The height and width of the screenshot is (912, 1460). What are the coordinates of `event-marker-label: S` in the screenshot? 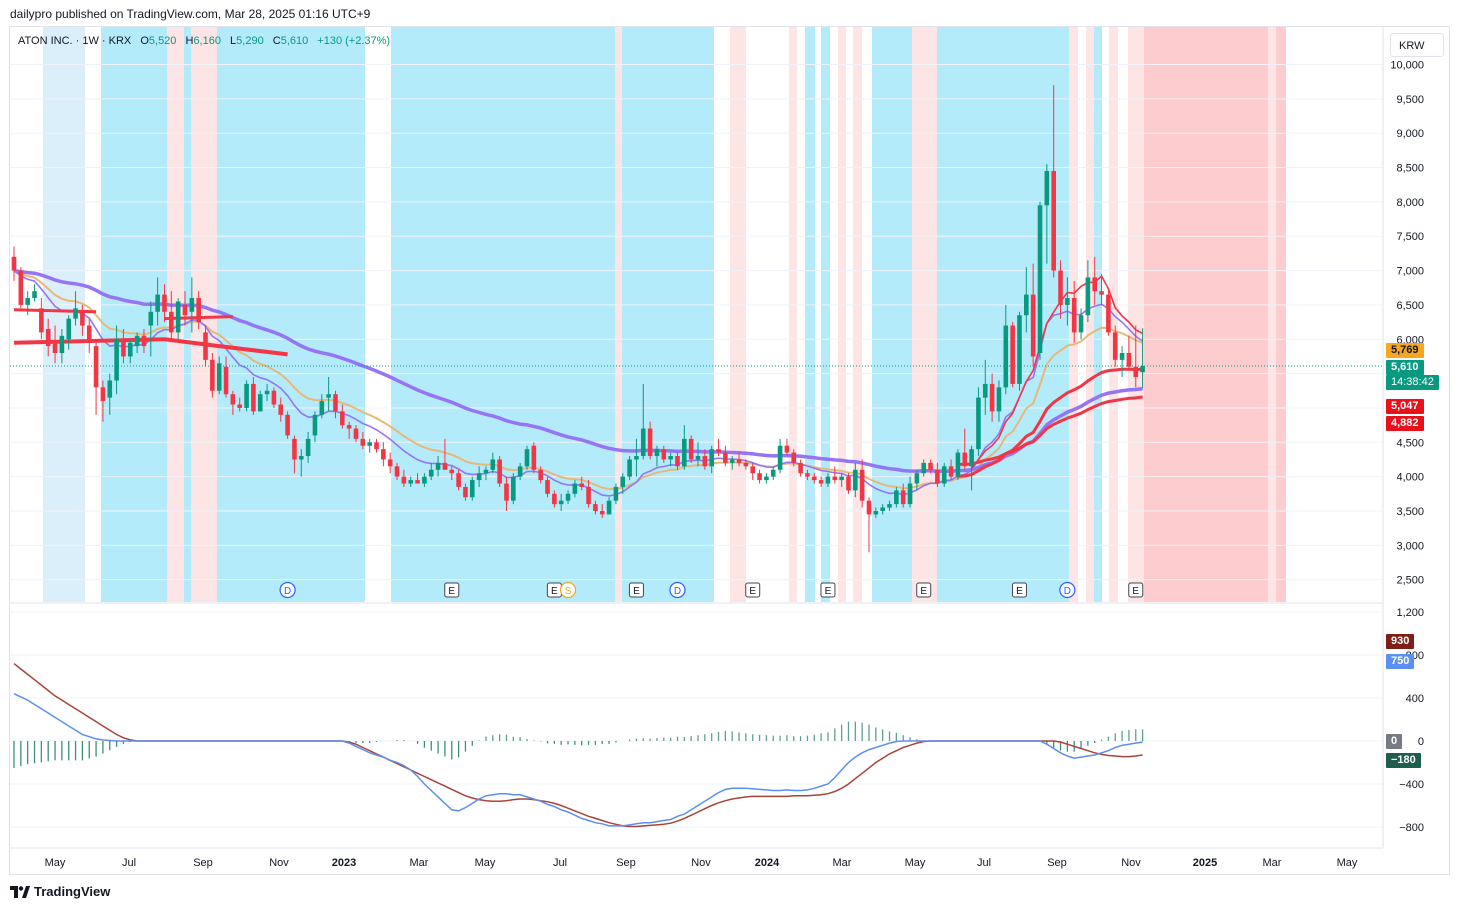 It's located at (568, 591).